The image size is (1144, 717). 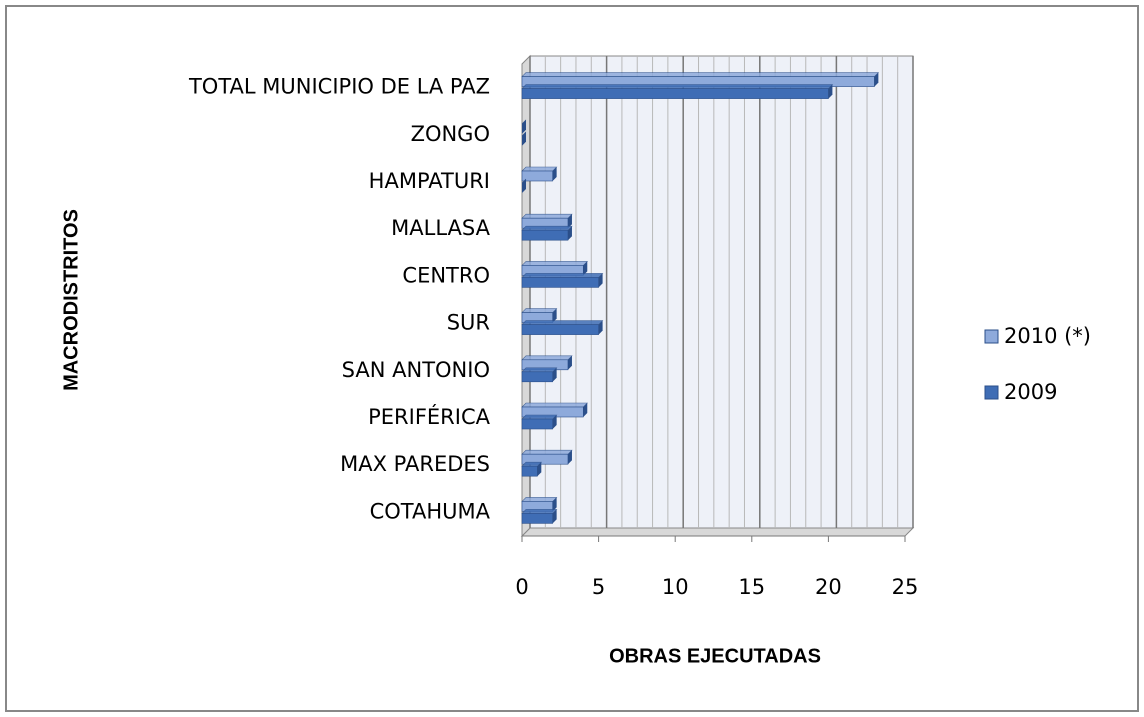 I want to click on y-tick-label: ZONGO, so click(x=450, y=134).